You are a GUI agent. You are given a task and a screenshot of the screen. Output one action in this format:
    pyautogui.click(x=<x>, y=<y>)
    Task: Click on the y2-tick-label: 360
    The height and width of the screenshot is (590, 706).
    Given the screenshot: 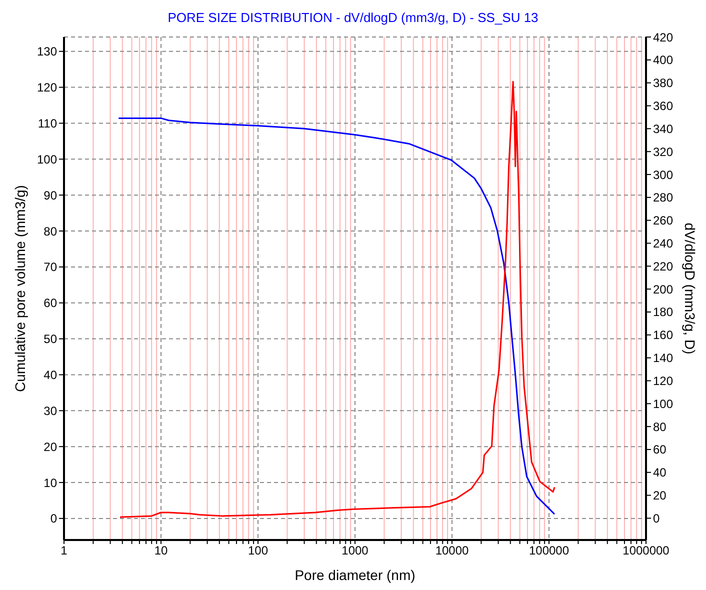 What is the action you would take?
    pyautogui.click(x=663, y=106)
    